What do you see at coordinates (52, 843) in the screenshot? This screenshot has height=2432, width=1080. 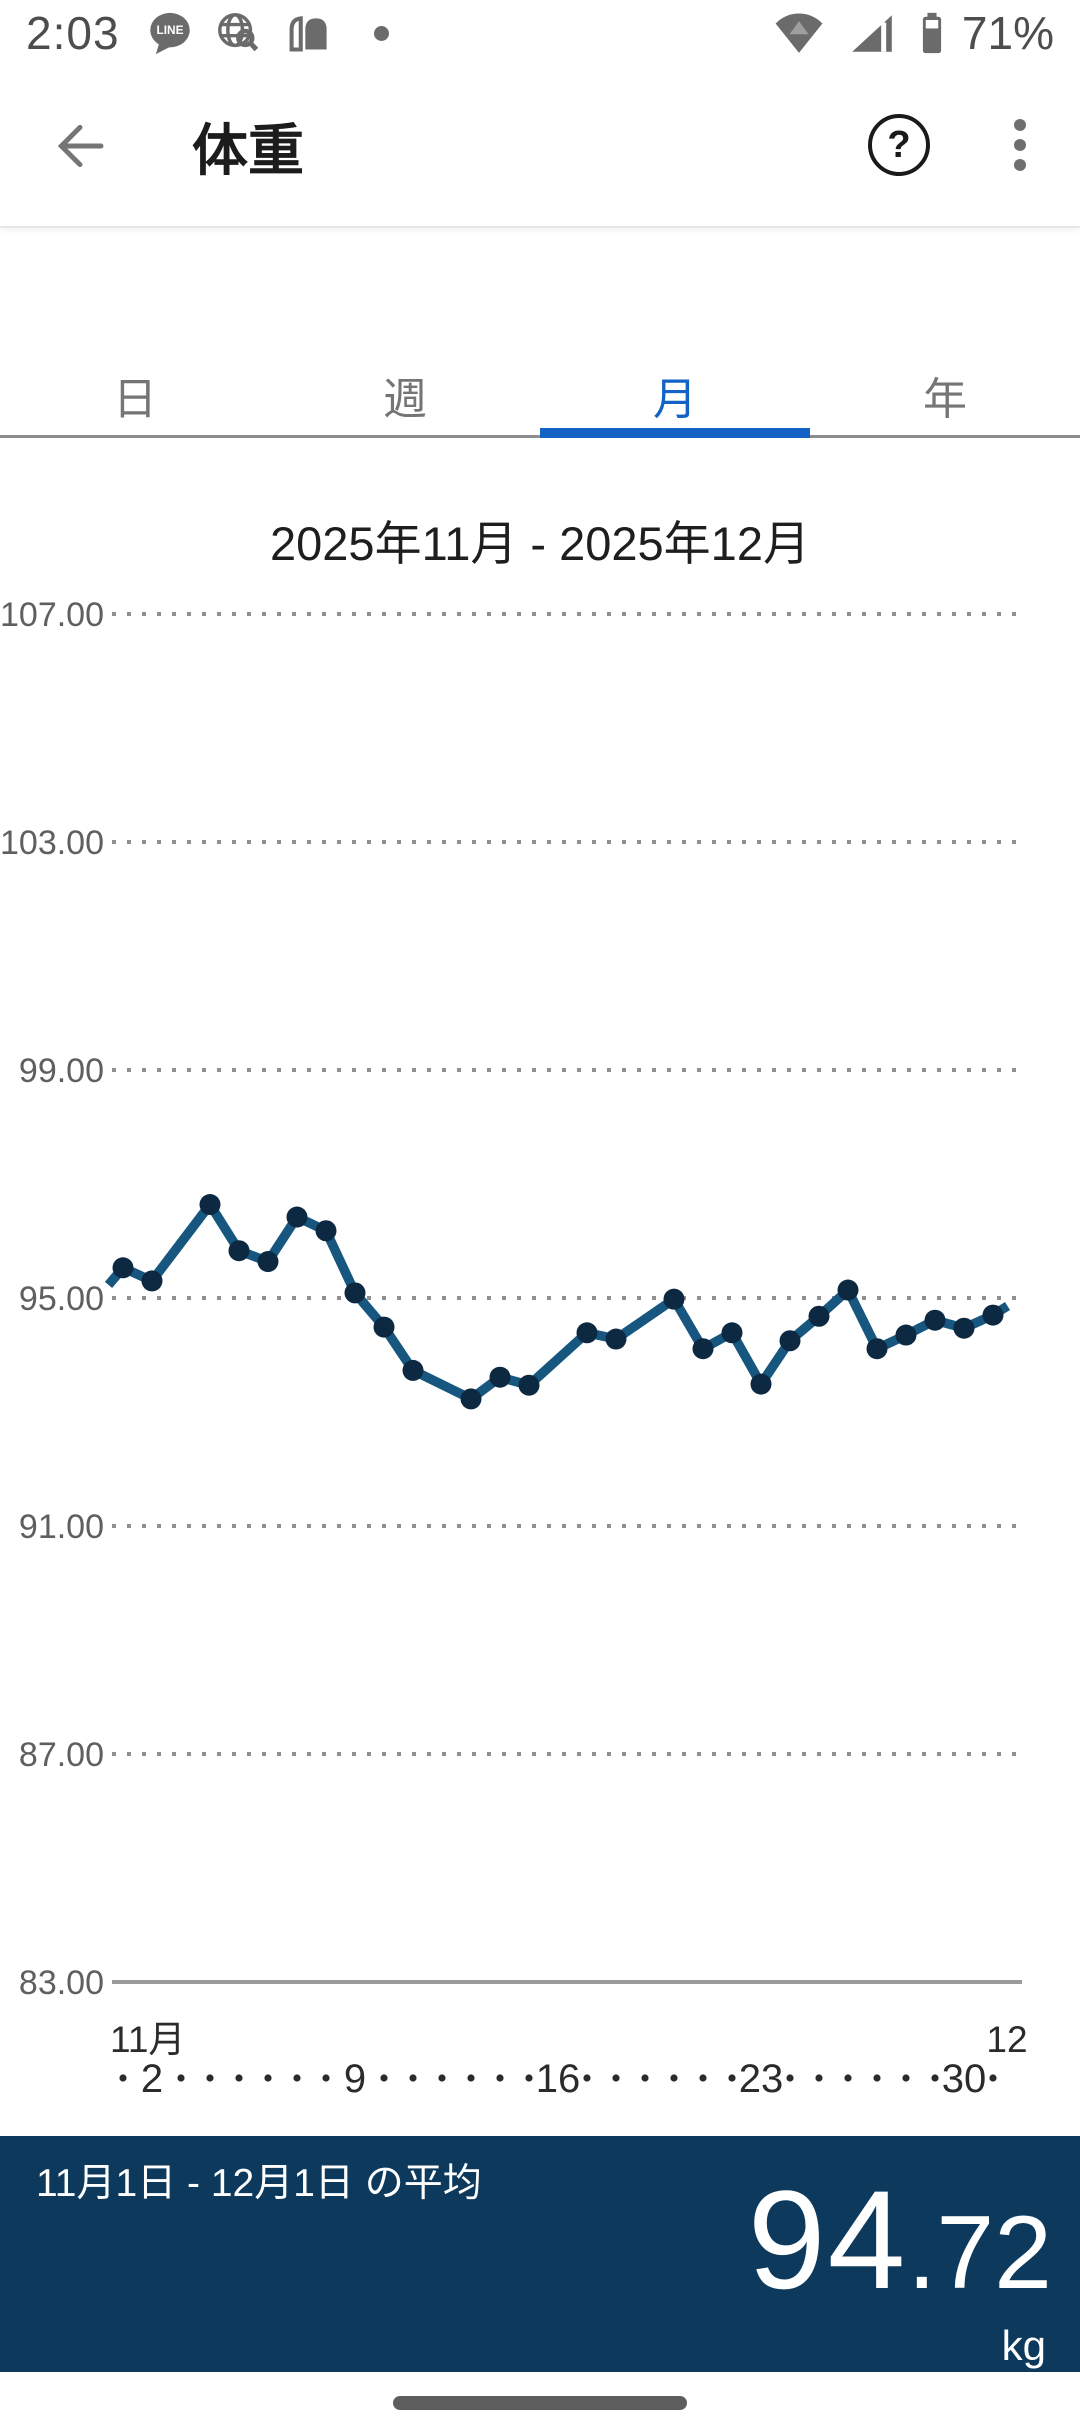 I see `svg-text: 103.00` at bounding box center [52, 843].